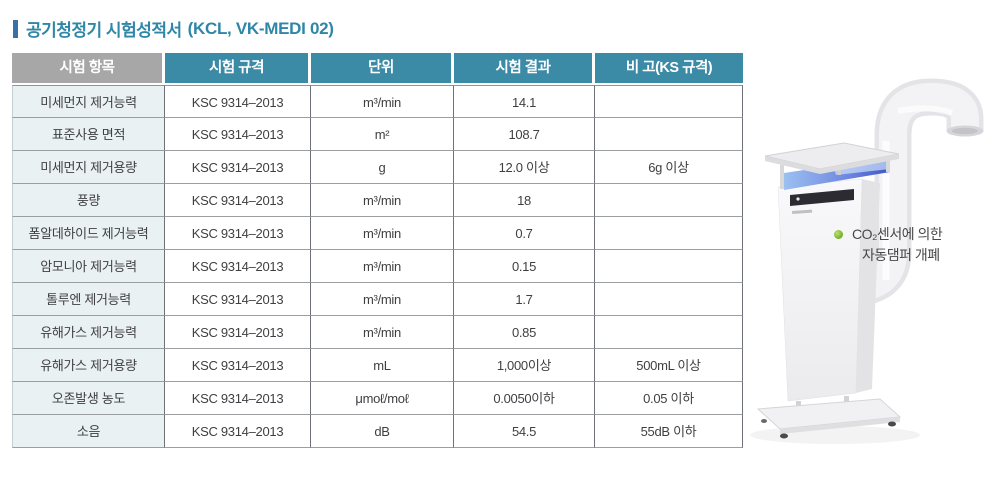 This screenshot has height=485, width=1000. What do you see at coordinates (15, 28) in the screenshot?
I see `title-accent-bar` at bounding box center [15, 28].